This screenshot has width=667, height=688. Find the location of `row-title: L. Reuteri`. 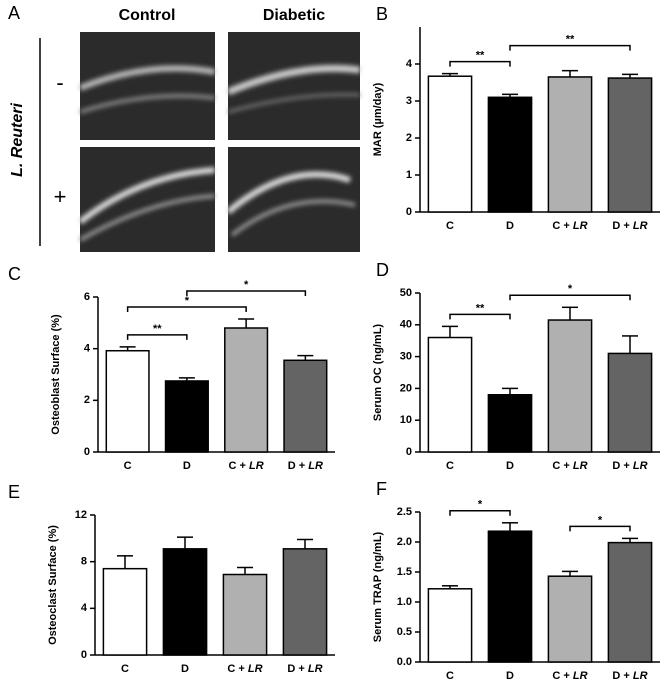

row-title: L. Reuteri is located at coordinates (17, 140).